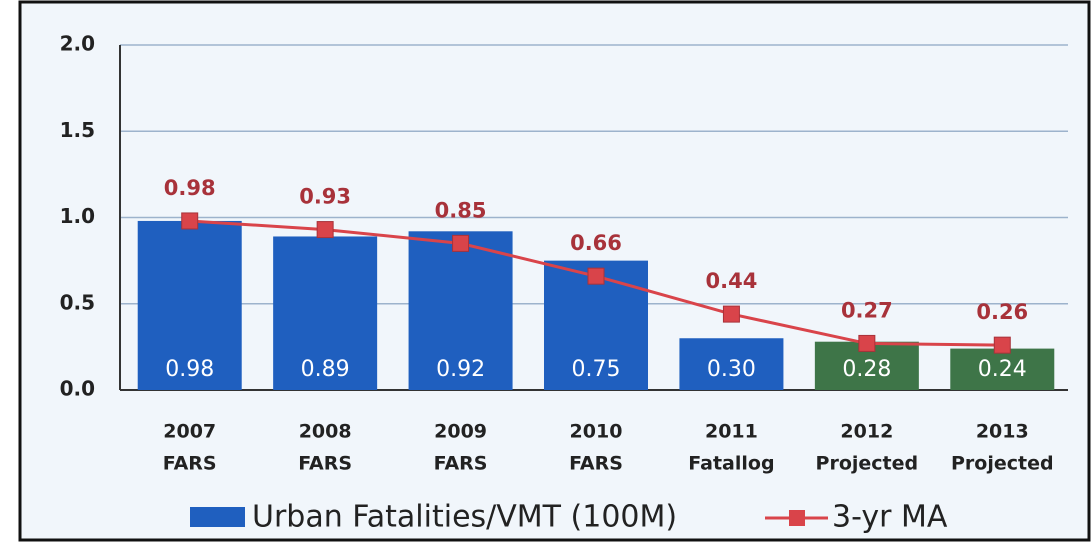  I want to click on y-tick-label: 0.0, so click(77, 389).